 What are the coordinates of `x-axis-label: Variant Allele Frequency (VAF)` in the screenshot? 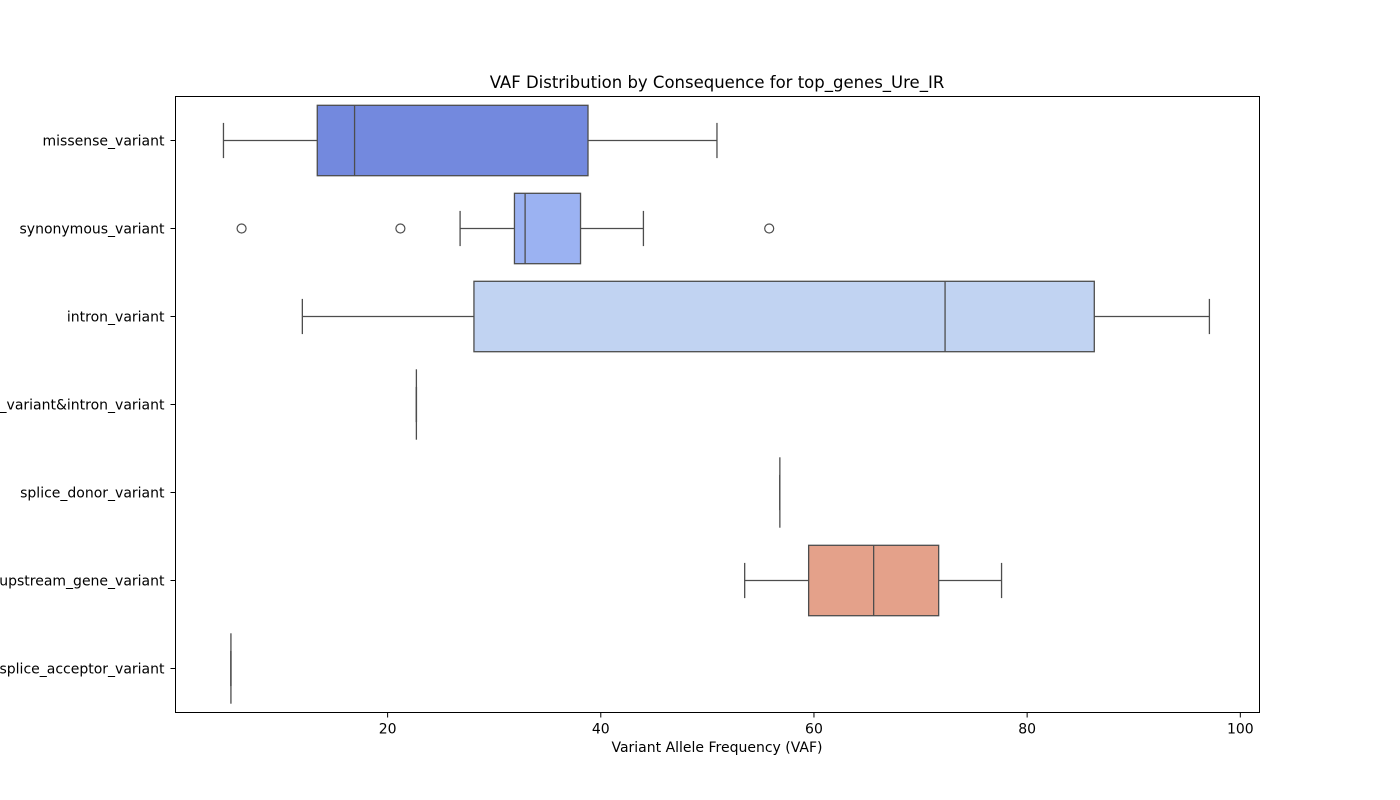 It's located at (716, 748).